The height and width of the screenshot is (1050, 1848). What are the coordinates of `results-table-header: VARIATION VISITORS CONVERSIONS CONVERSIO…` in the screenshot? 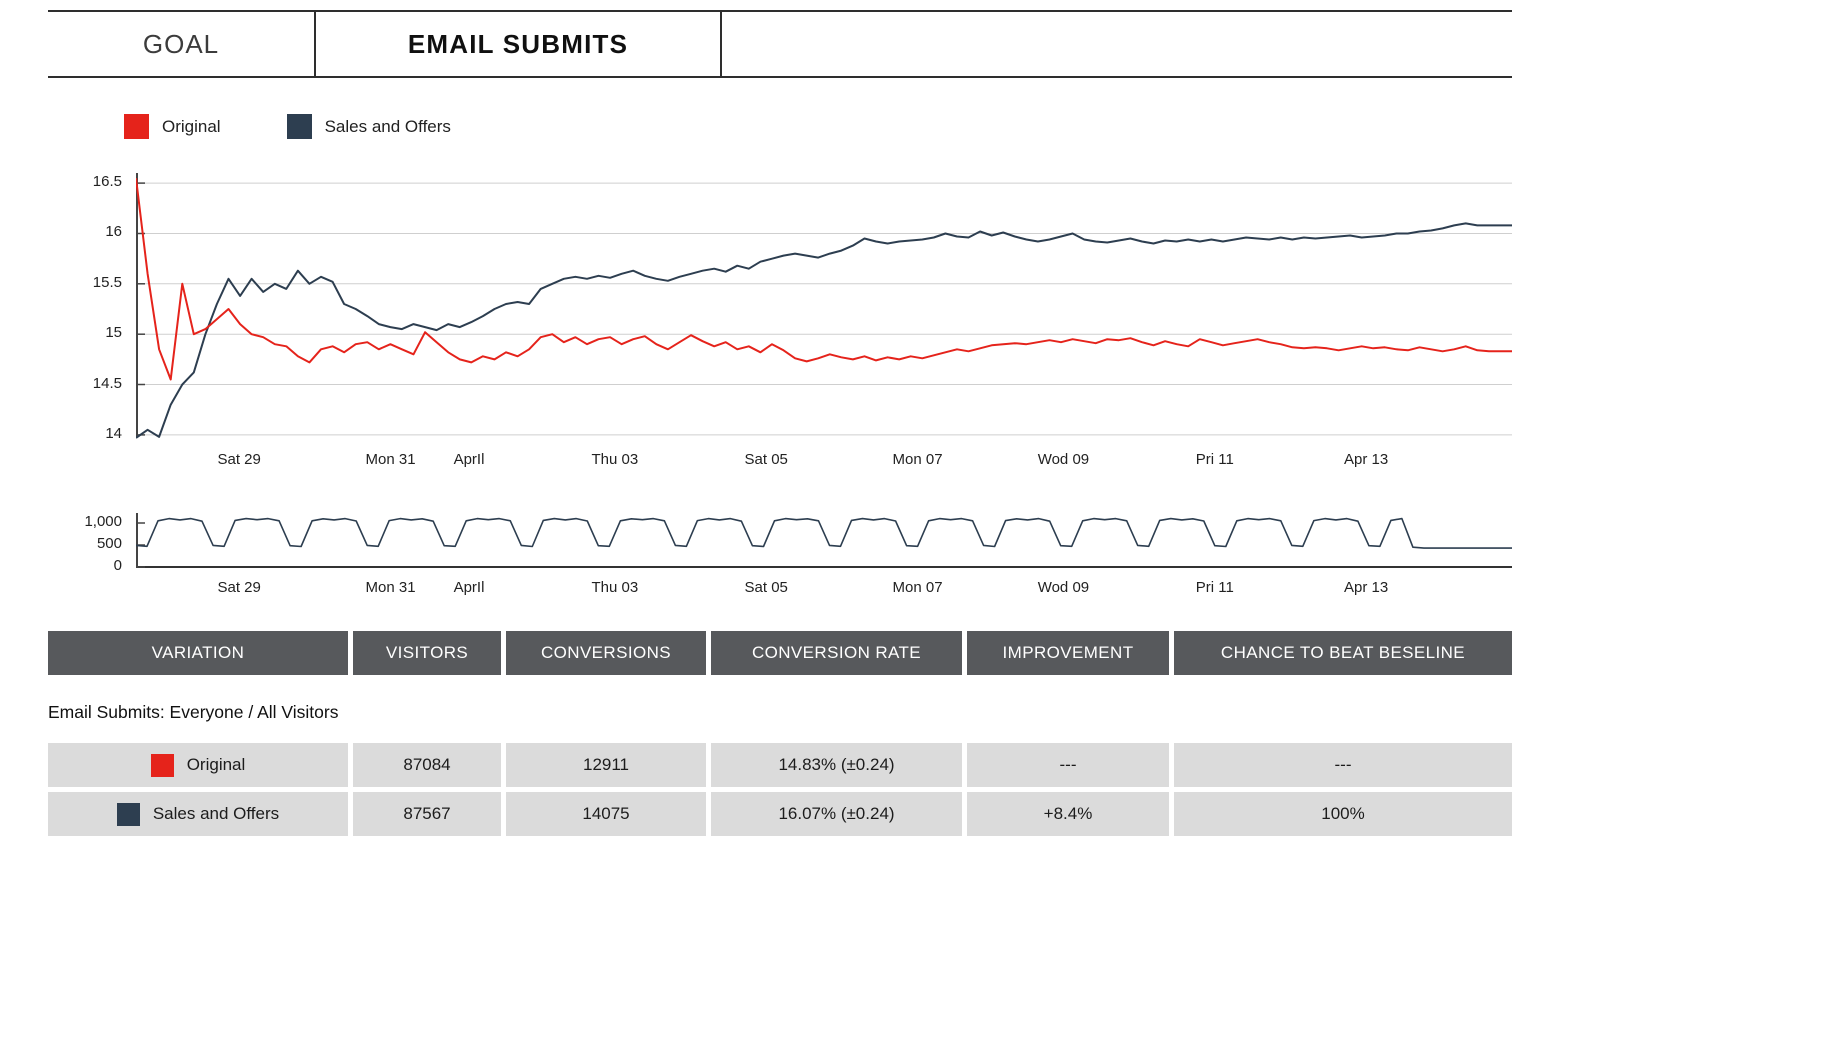 It's located at (780, 653).